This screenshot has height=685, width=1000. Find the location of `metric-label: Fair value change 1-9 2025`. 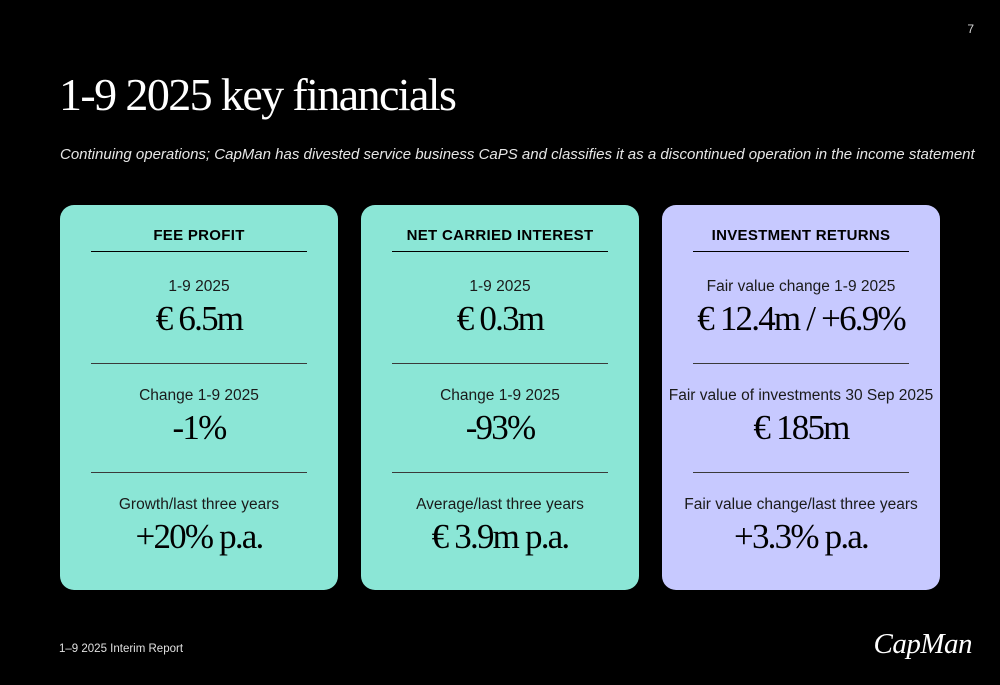

metric-label: Fair value change 1-9 2025 is located at coordinates (801, 286).